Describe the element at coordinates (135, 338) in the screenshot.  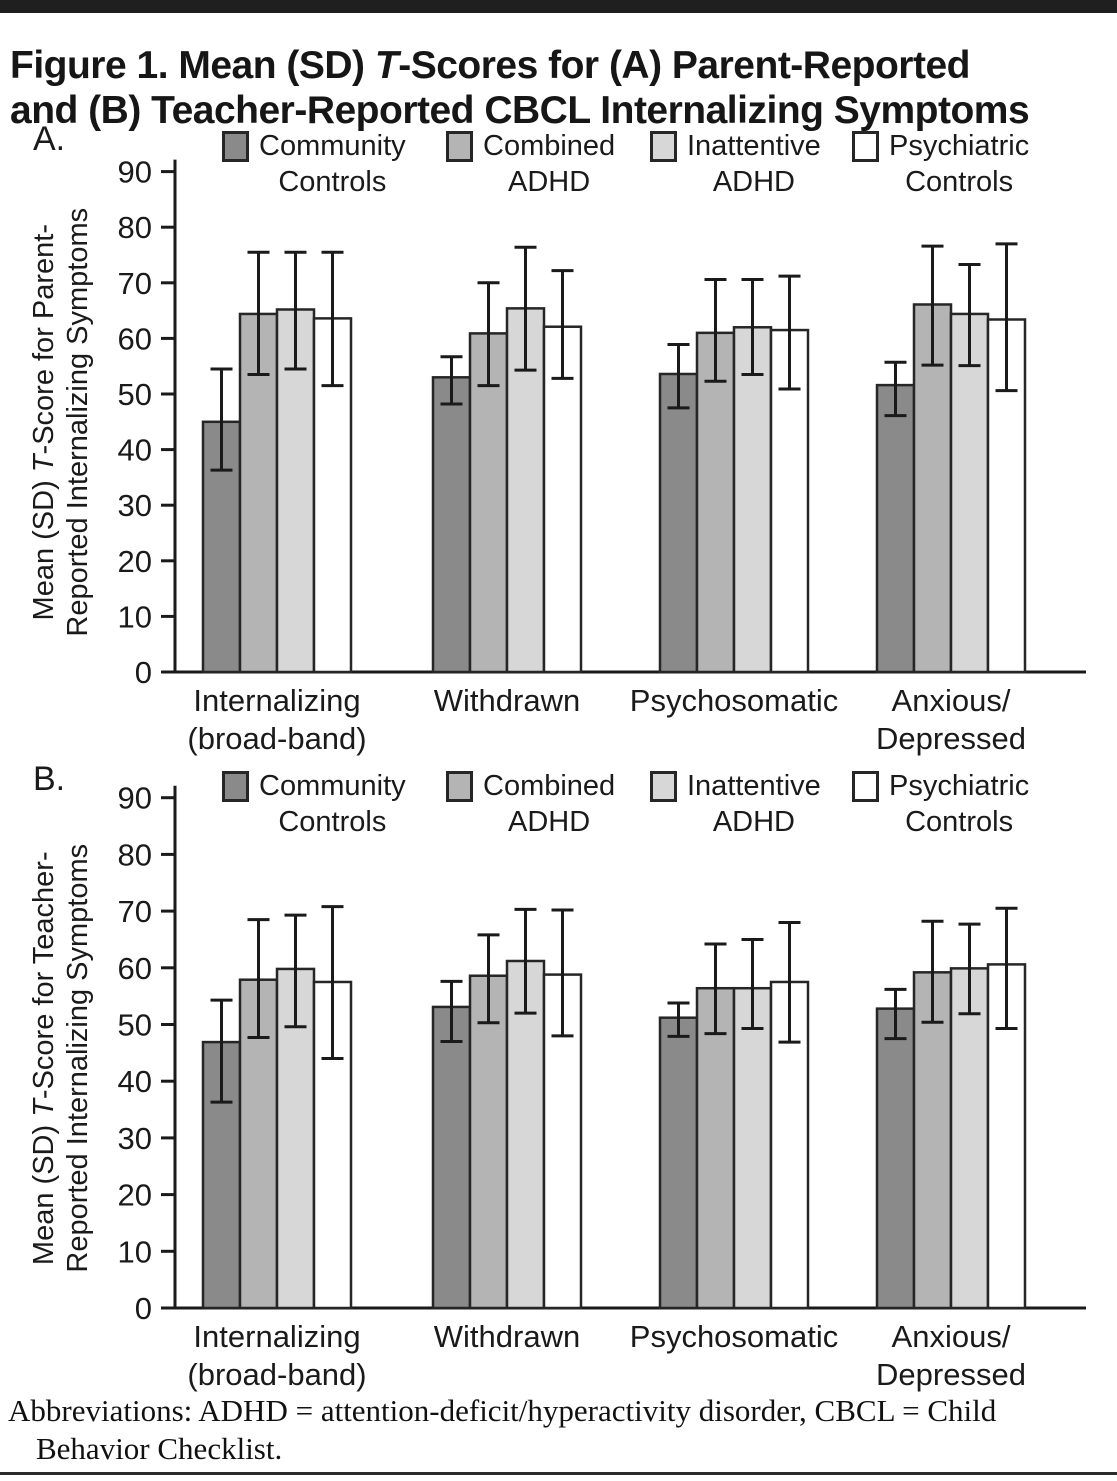
I see `y-tick-label: 60` at that location.